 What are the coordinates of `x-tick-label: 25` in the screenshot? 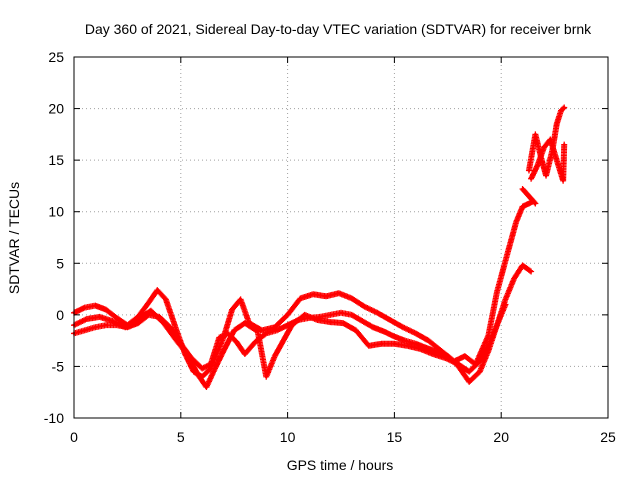 It's located at (608, 437).